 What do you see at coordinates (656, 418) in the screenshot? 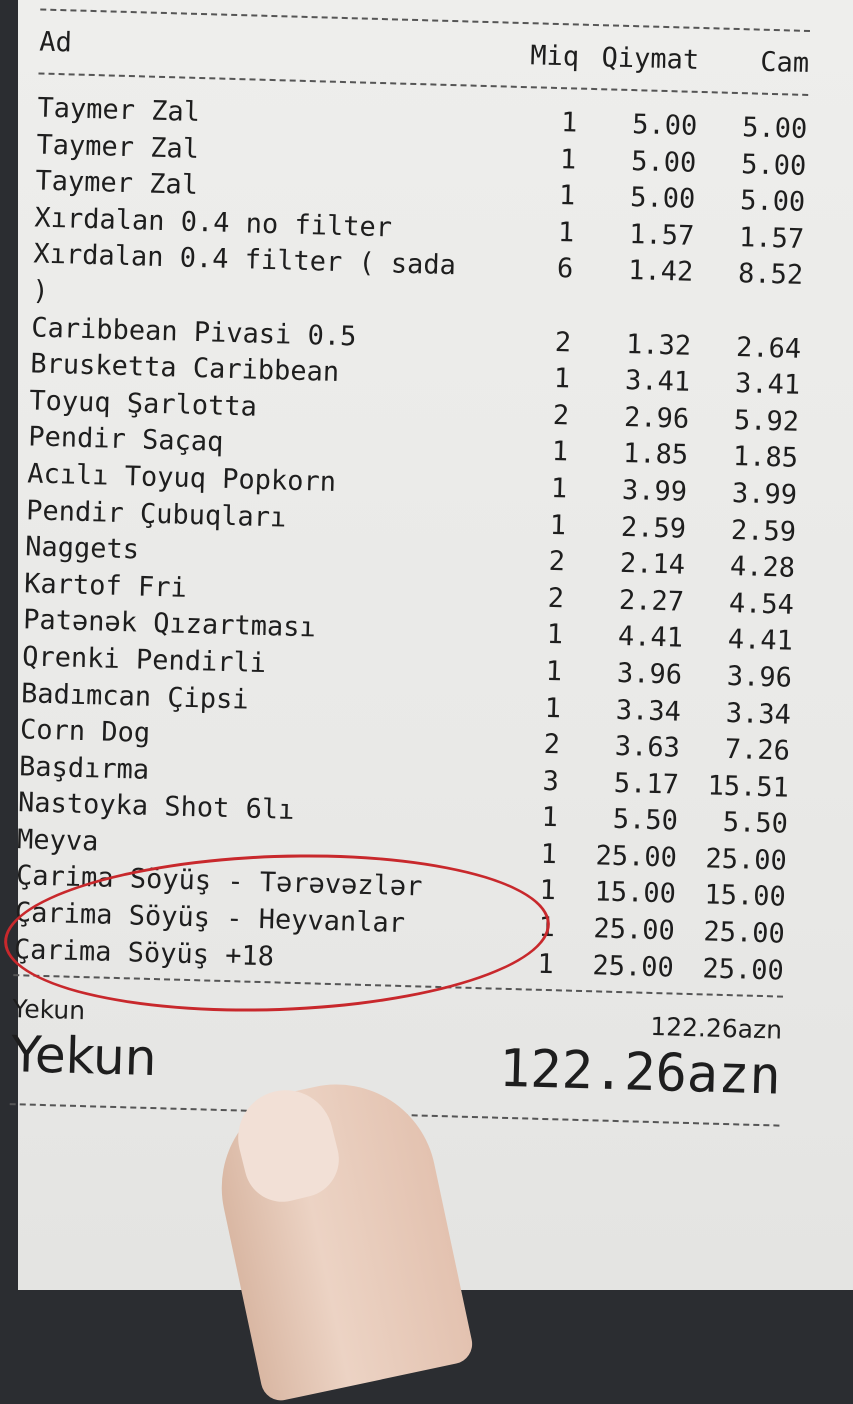
I see `item-price: 2.96` at bounding box center [656, 418].